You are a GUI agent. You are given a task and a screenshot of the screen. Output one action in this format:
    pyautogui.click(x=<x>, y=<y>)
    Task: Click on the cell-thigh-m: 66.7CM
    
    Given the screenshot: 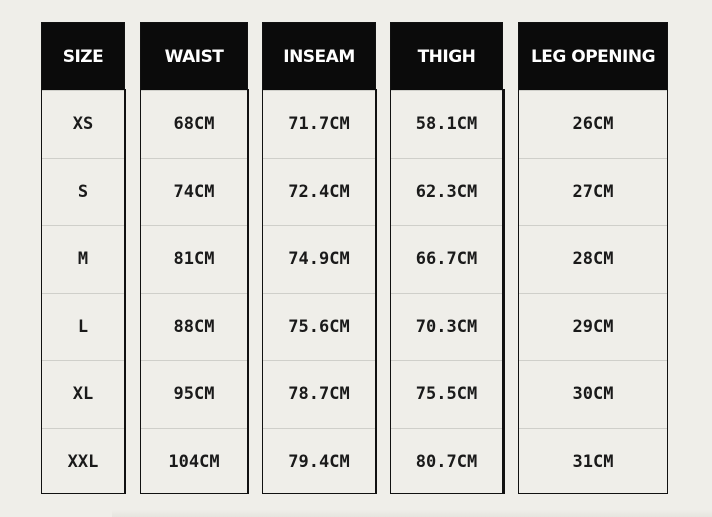 What is the action you would take?
    pyautogui.click(x=446, y=259)
    